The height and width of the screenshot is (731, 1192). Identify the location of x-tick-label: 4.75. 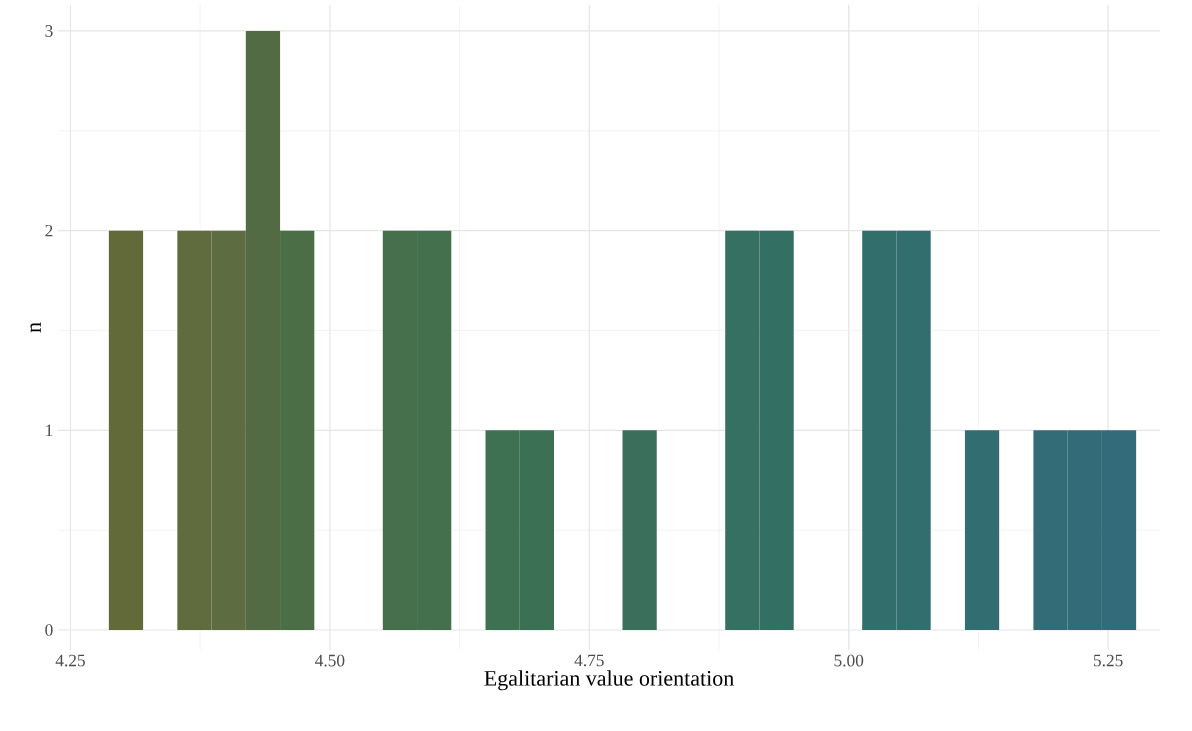
(589, 660).